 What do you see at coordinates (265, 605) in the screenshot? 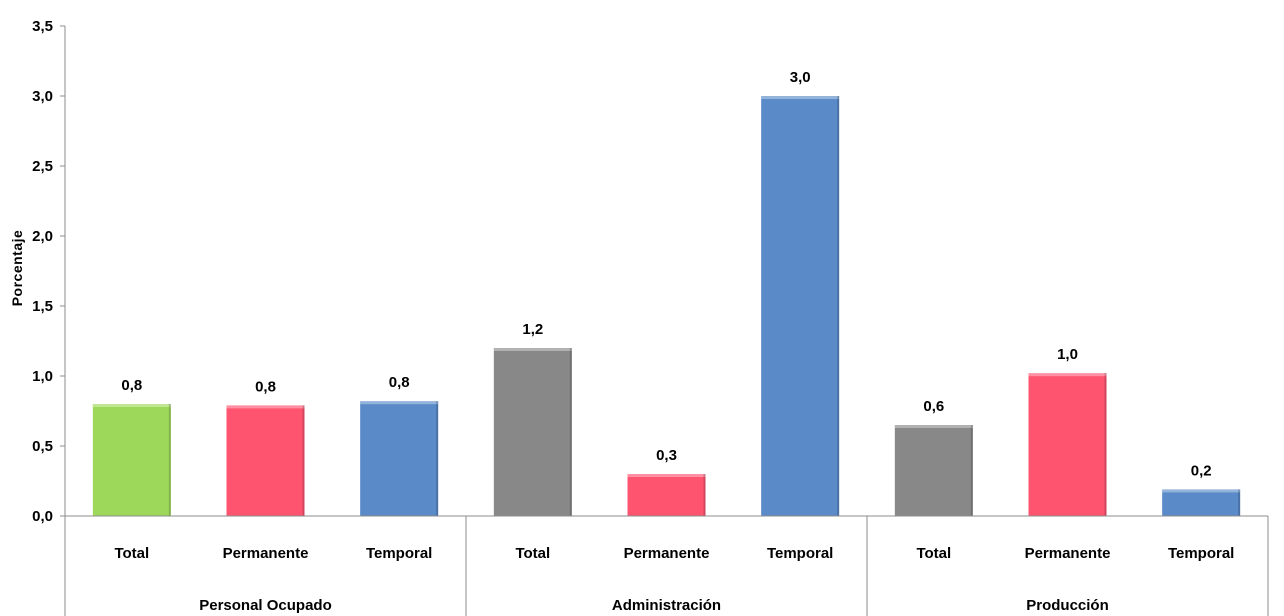
I see `group-label: Personal Ocupado` at bounding box center [265, 605].